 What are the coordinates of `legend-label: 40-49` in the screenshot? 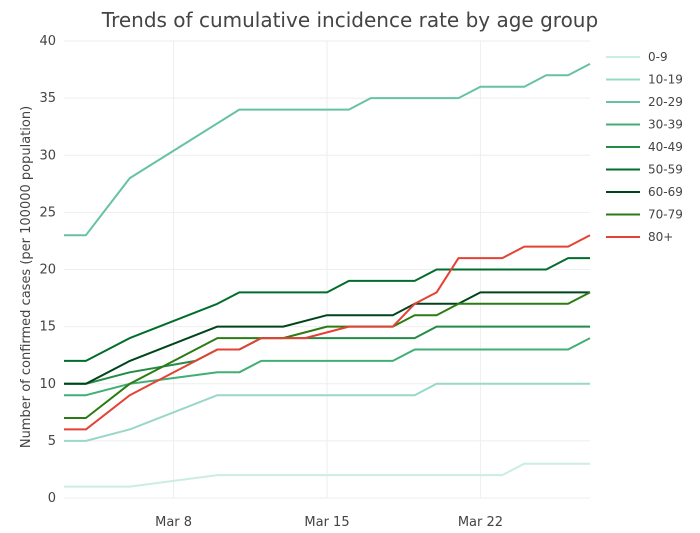 It's located at (665, 147).